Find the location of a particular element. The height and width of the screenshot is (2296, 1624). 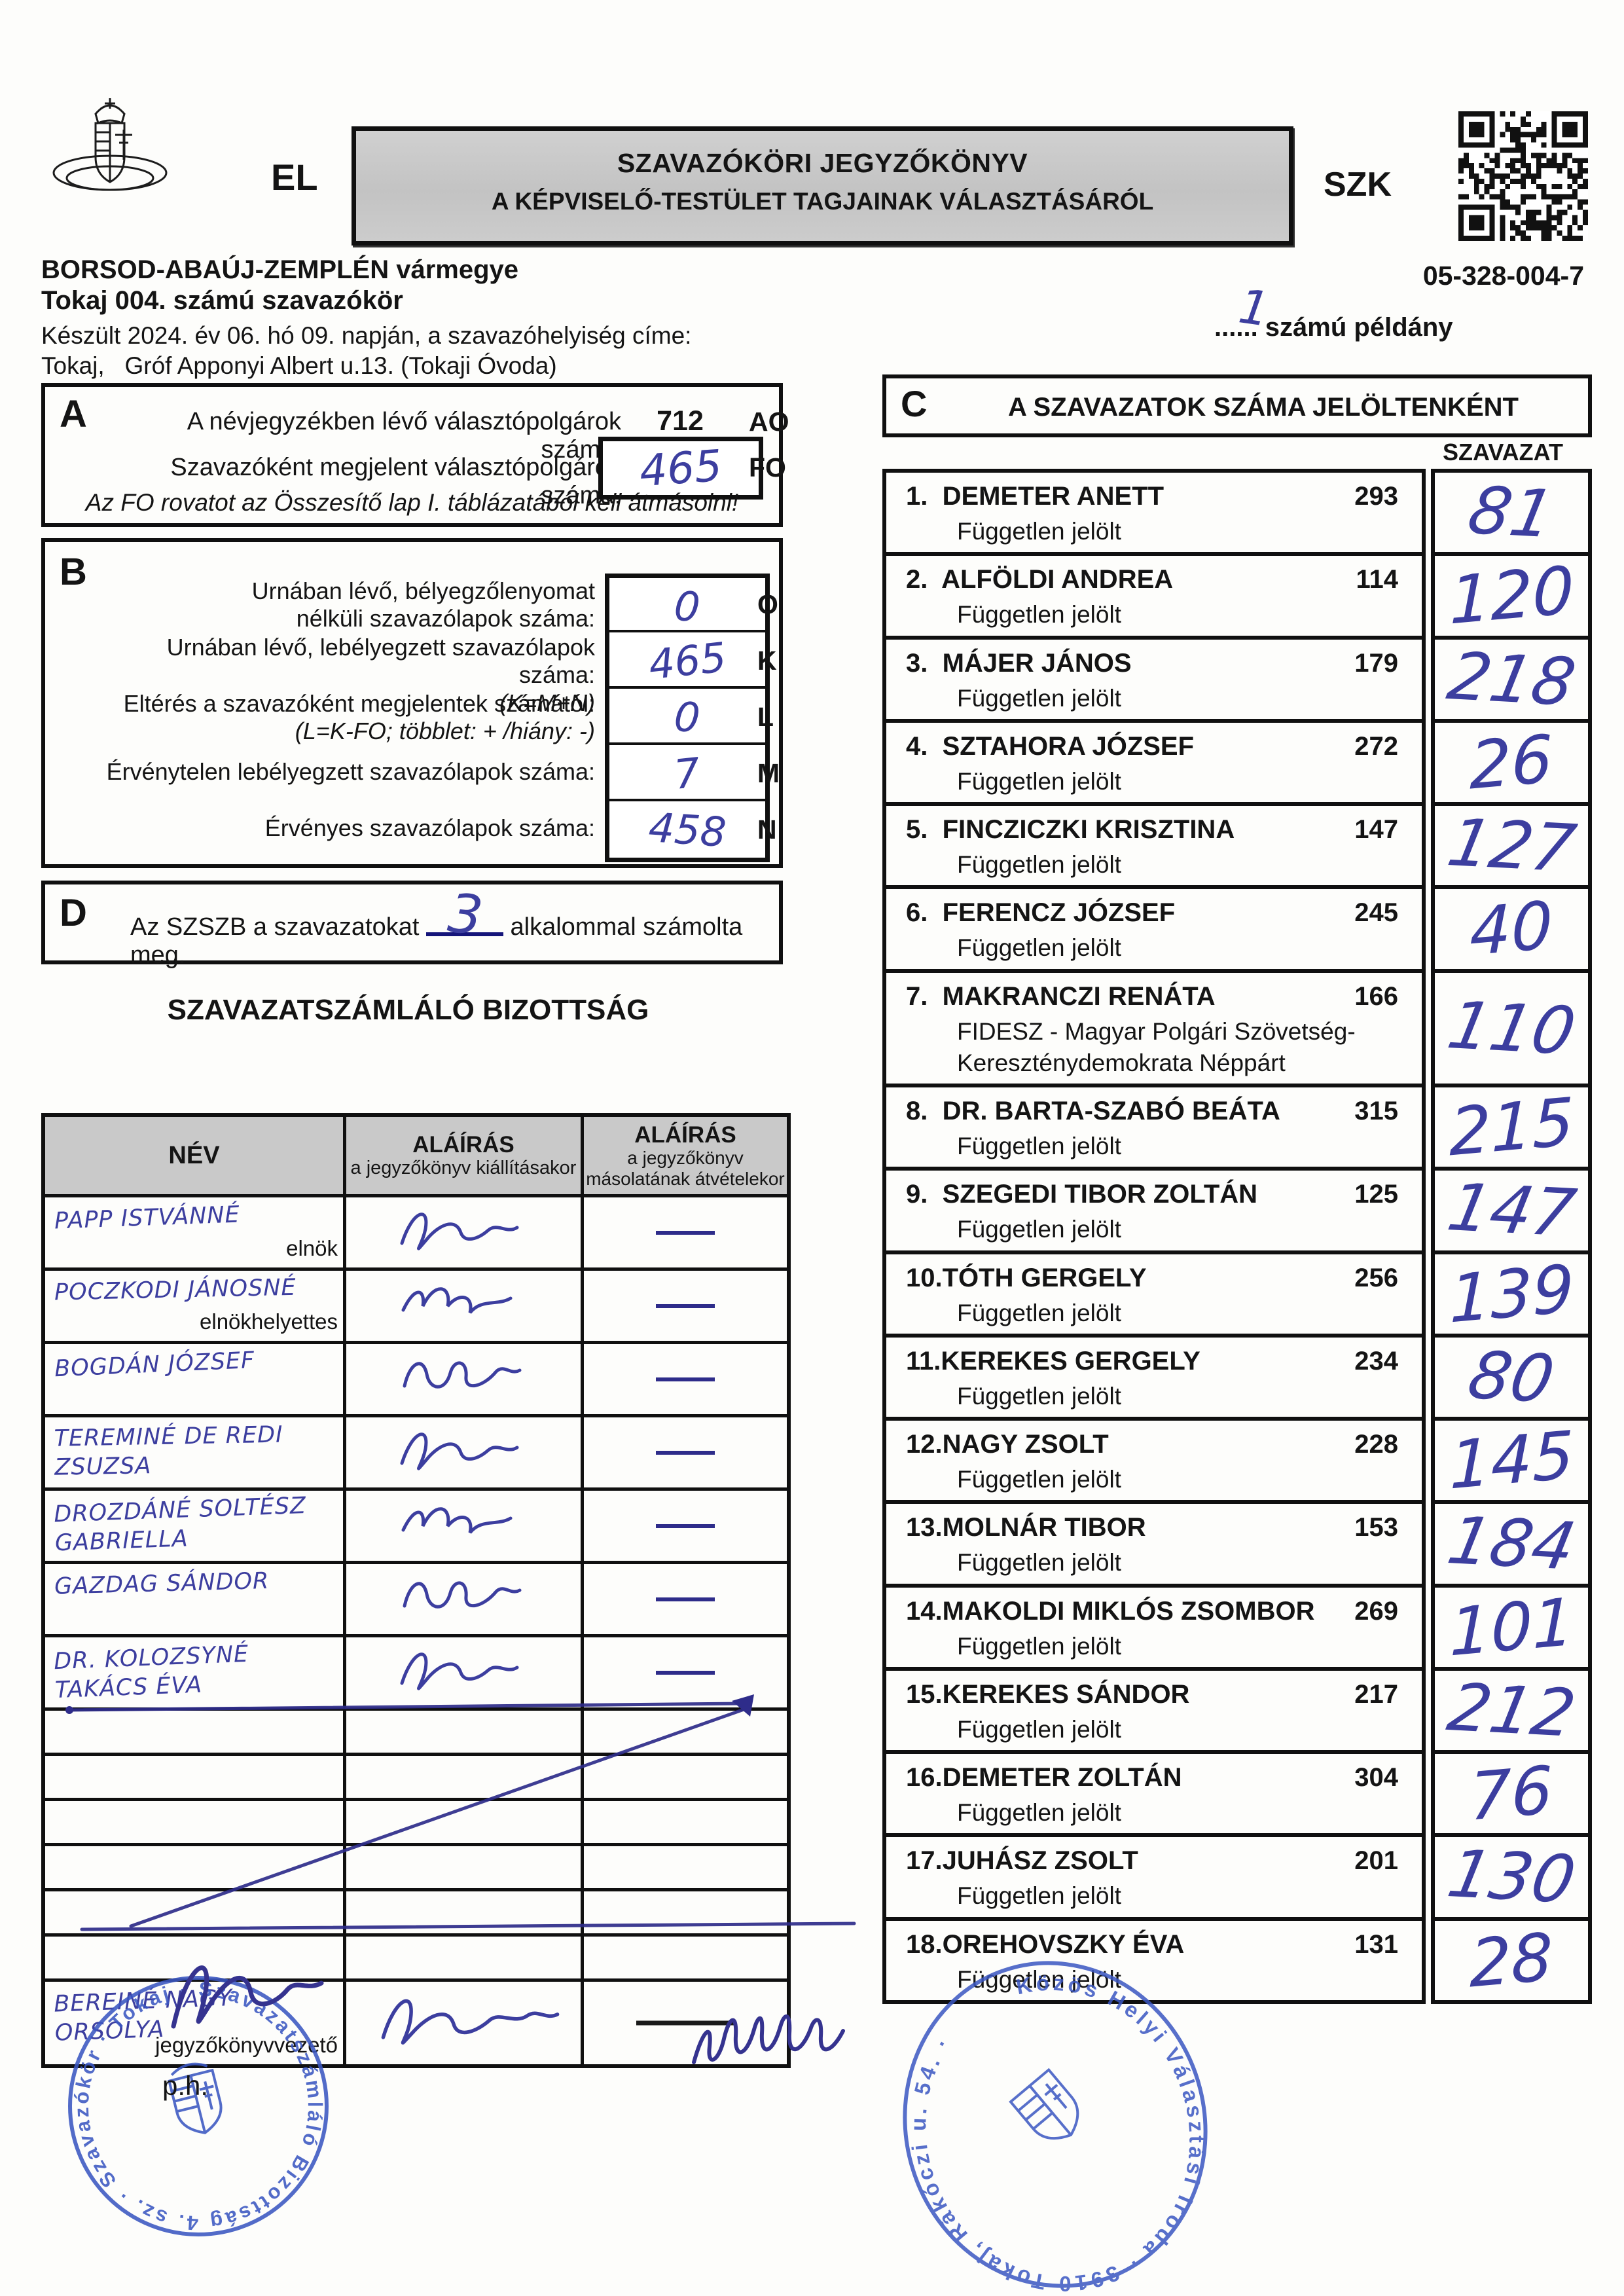

votes-handwritten: 101 is located at coordinates (1511, 1627).